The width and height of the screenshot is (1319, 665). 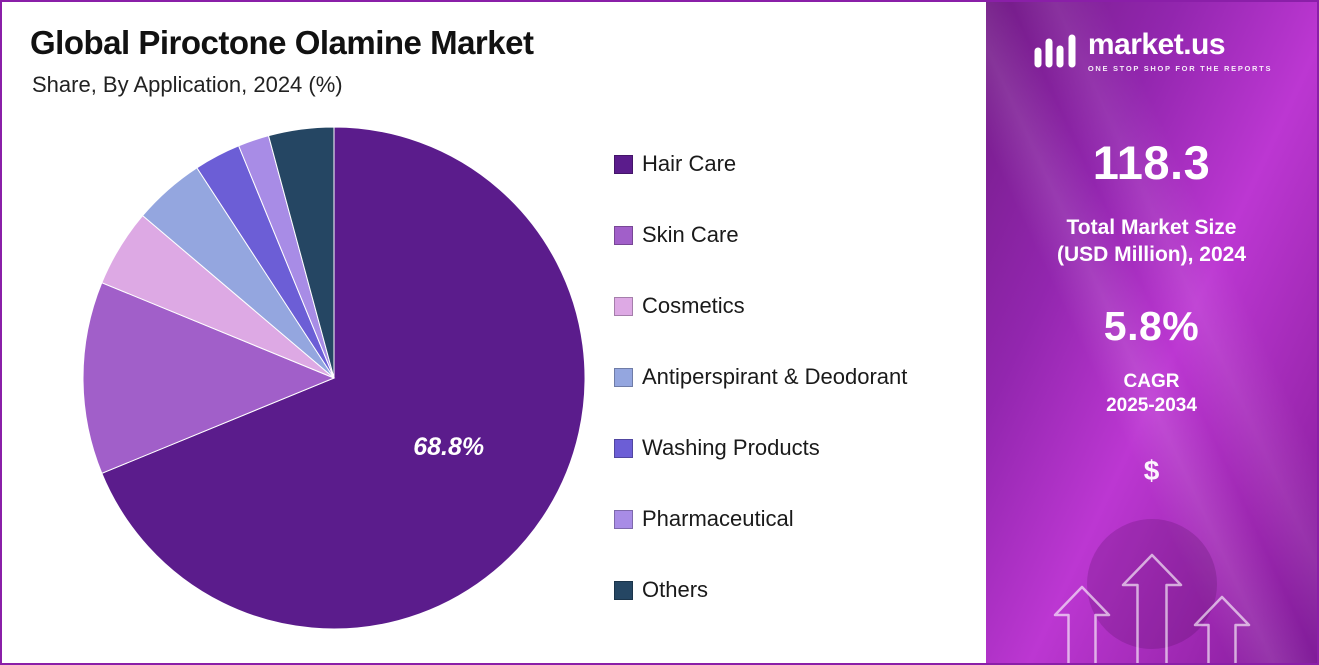 I want to click on market-size-value: 118.3, so click(x=1151, y=162).